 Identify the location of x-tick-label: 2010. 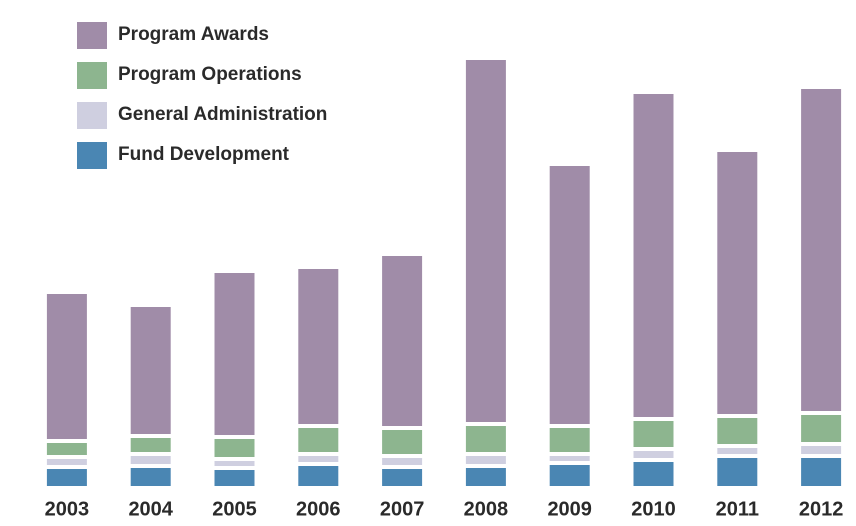
(653, 509).